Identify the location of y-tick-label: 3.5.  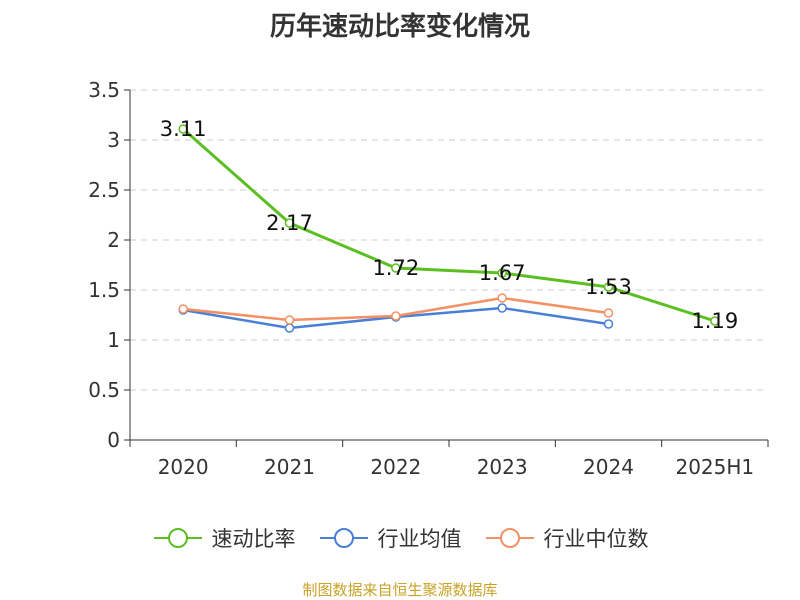
(104, 90).